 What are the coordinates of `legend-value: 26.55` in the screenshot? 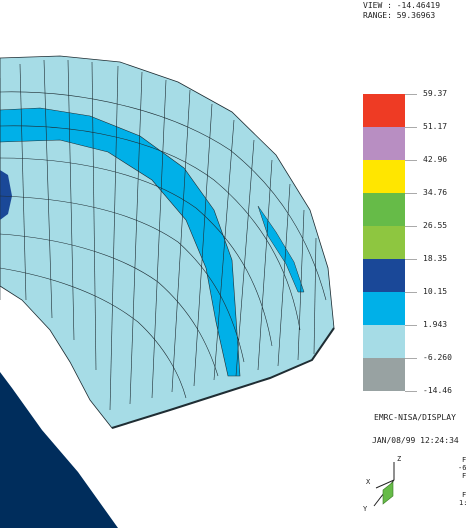 It's located at (435, 225).